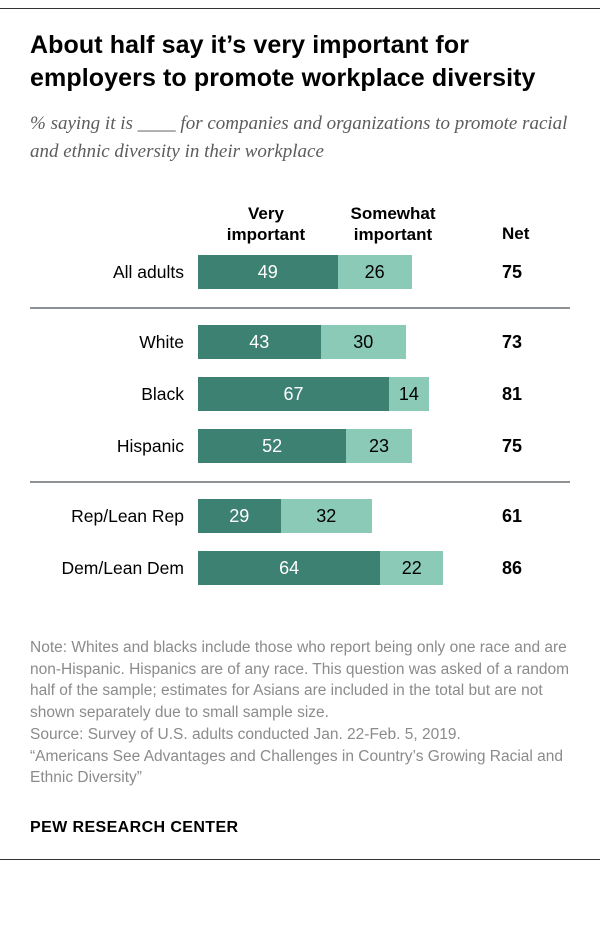 The width and height of the screenshot is (600, 951). I want to click on bar-value-label: 30, so click(363, 341).